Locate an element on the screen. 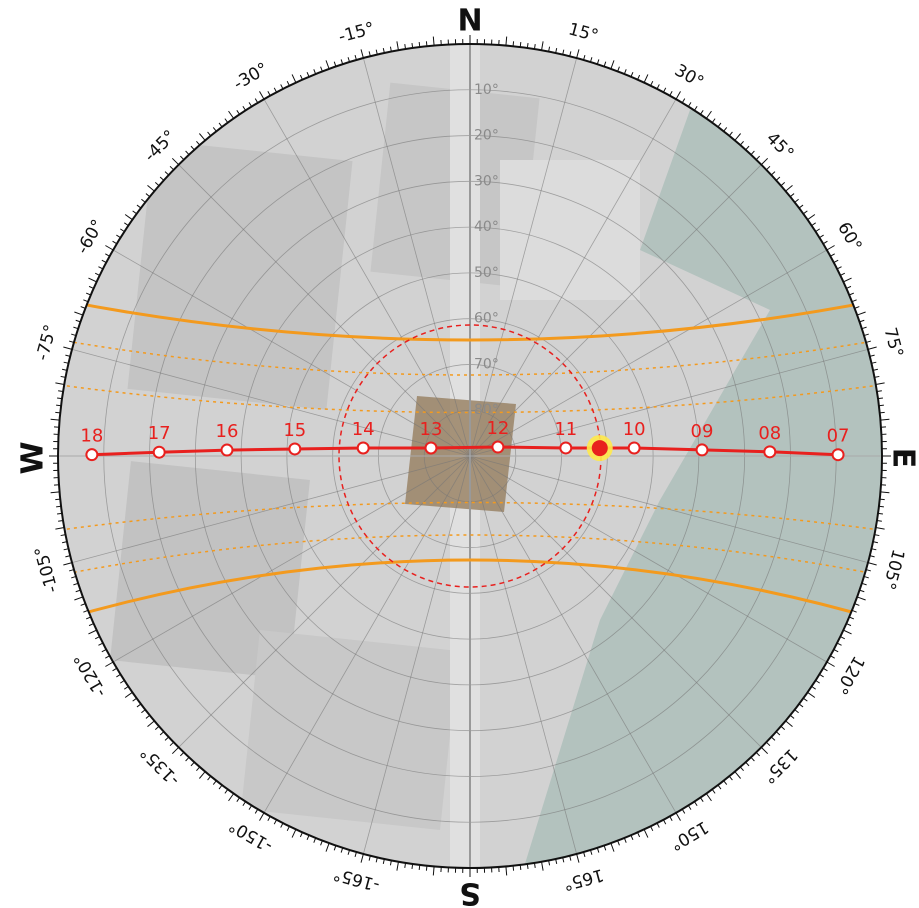 The image size is (919, 908). azimuth-label: -60° is located at coordinates (90, 236).